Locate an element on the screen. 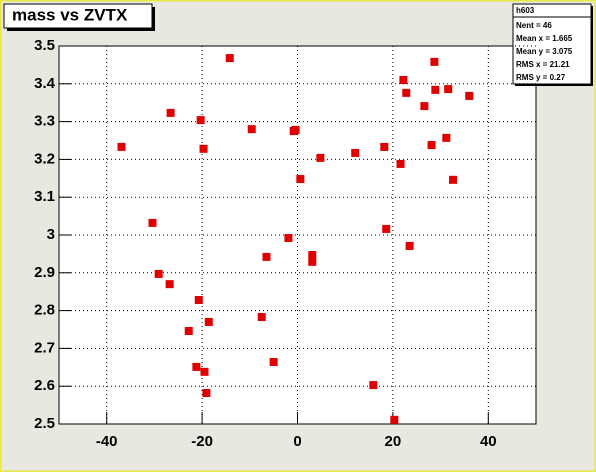 Image resolution: width=596 pixels, height=472 pixels. y-tick-label: 2.9 is located at coordinates (44, 272).